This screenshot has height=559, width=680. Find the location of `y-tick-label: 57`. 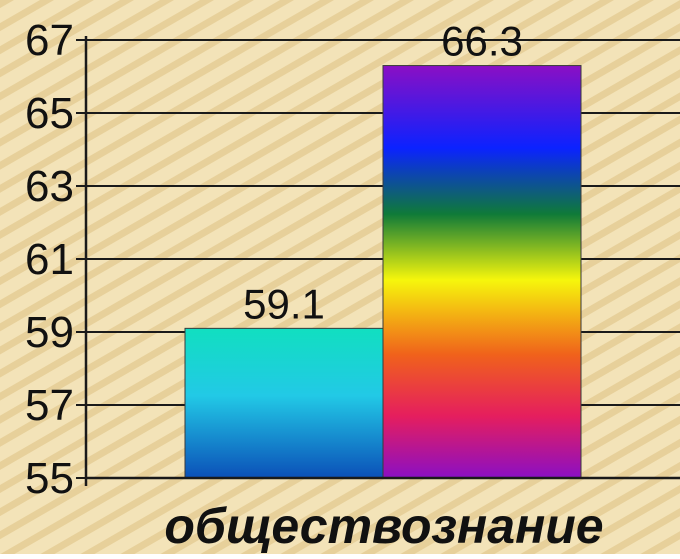

y-tick-label: 57 is located at coordinates (49, 405).